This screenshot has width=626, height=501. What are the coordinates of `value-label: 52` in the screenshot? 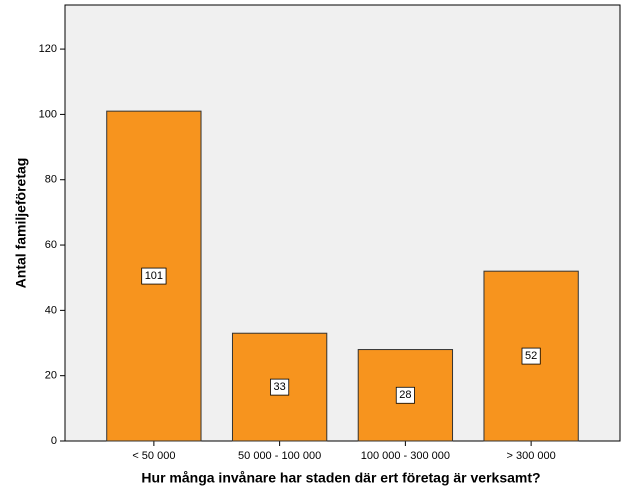 It's located at (531, 356).